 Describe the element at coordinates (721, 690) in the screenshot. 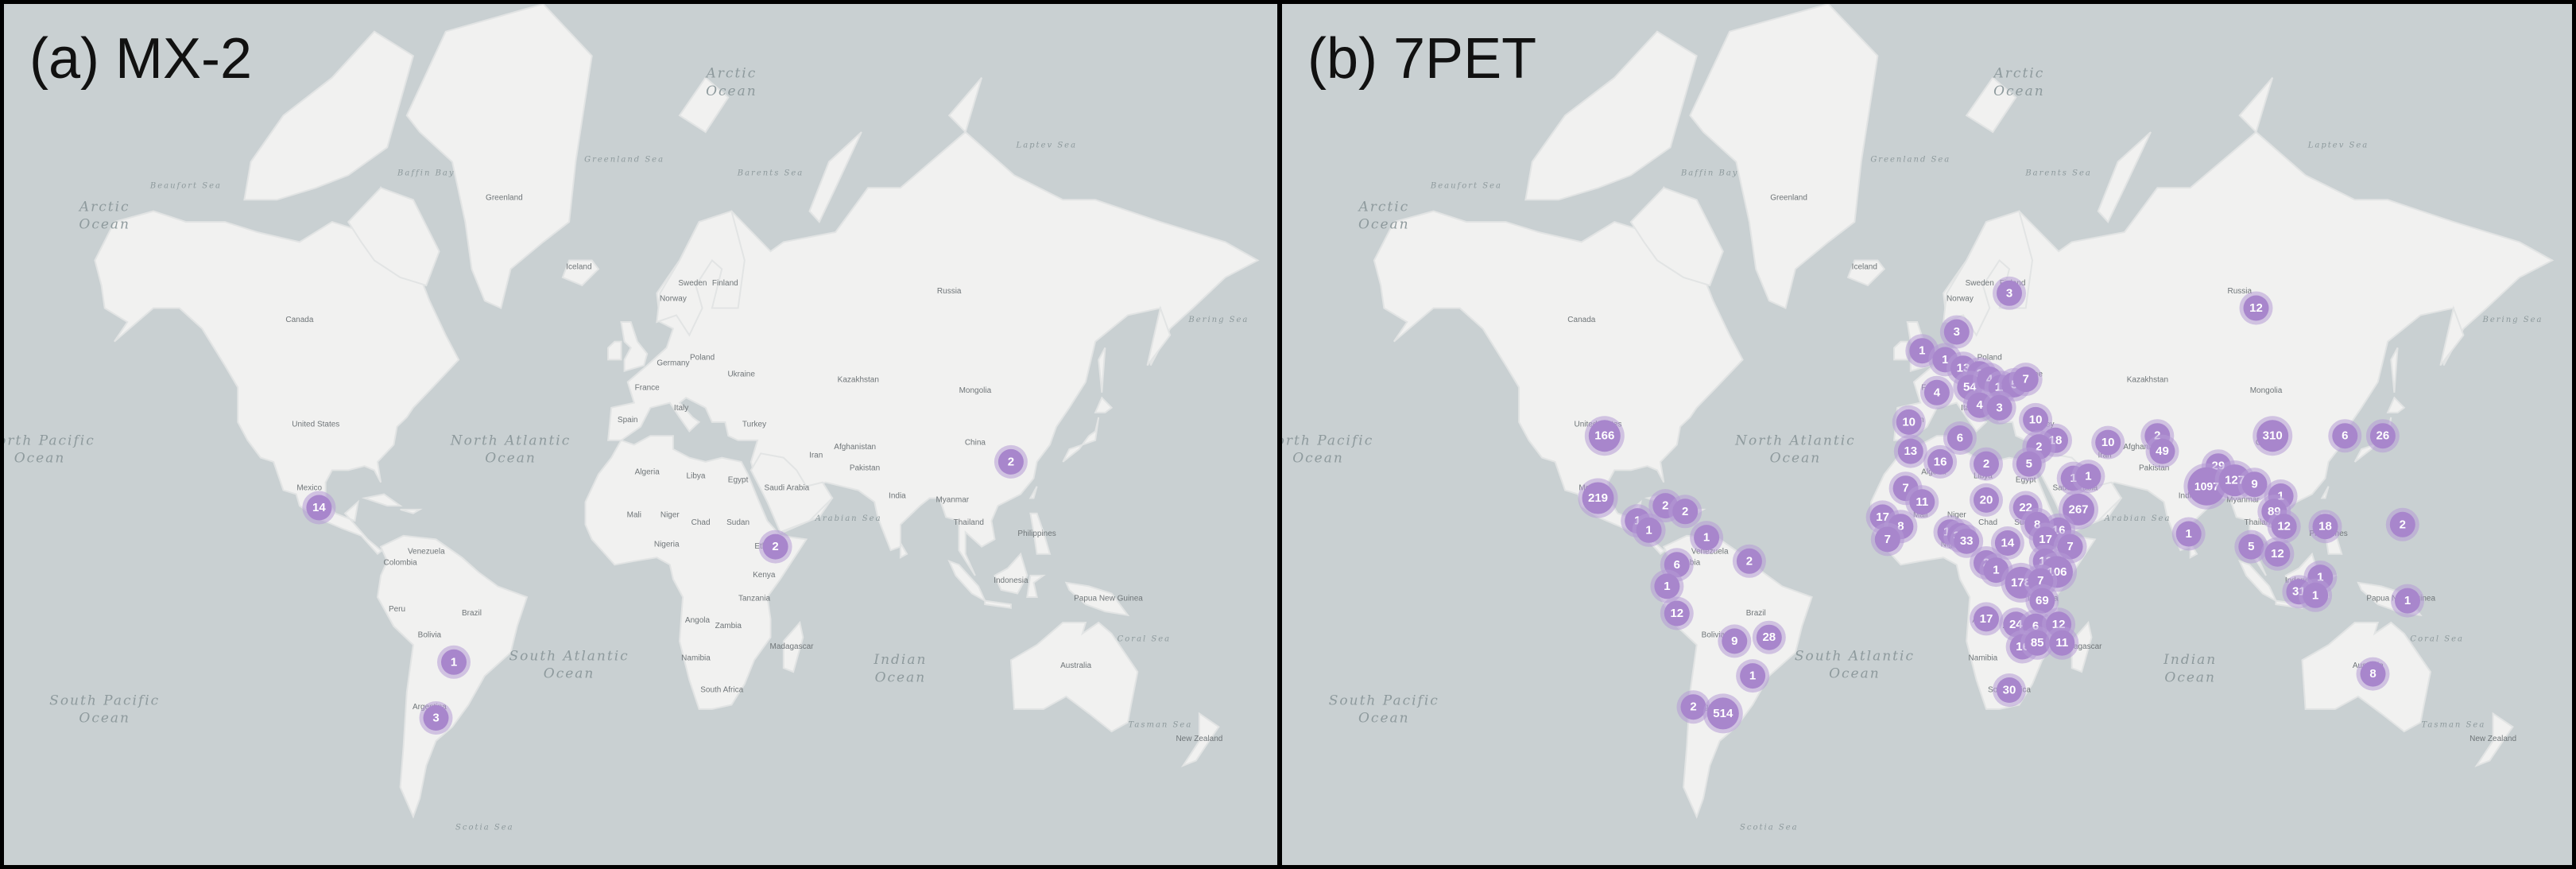

I see `country-label: South Africa` at that location.